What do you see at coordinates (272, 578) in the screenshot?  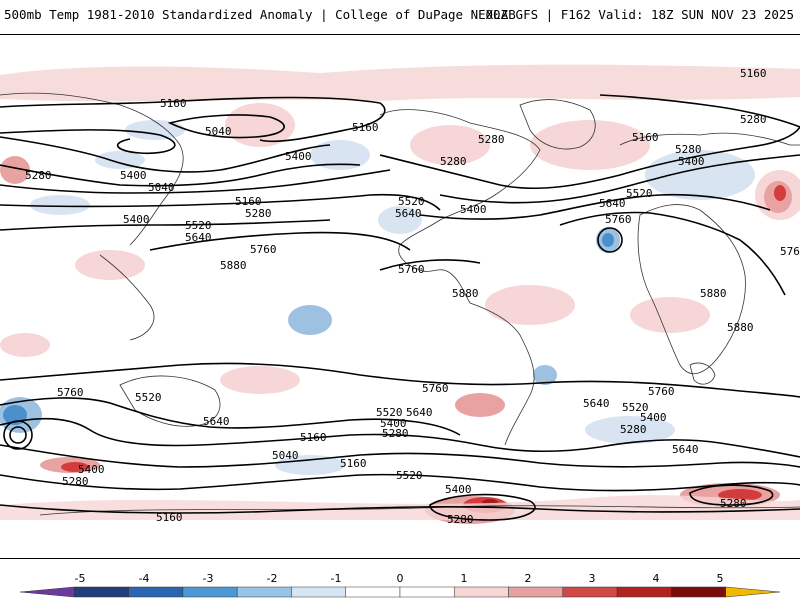 I see `colorbar-tick-label: -2` at bounding box center [272, 578].